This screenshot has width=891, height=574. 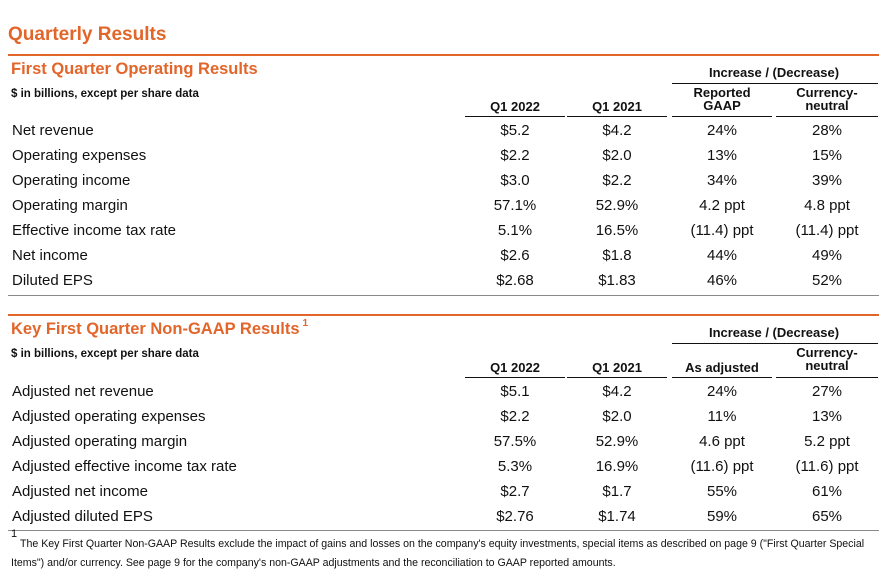 What do you see at coordinates (50, 255) in the screenshot?
I see `row-label: Net income` at bounding box center [50, 255].